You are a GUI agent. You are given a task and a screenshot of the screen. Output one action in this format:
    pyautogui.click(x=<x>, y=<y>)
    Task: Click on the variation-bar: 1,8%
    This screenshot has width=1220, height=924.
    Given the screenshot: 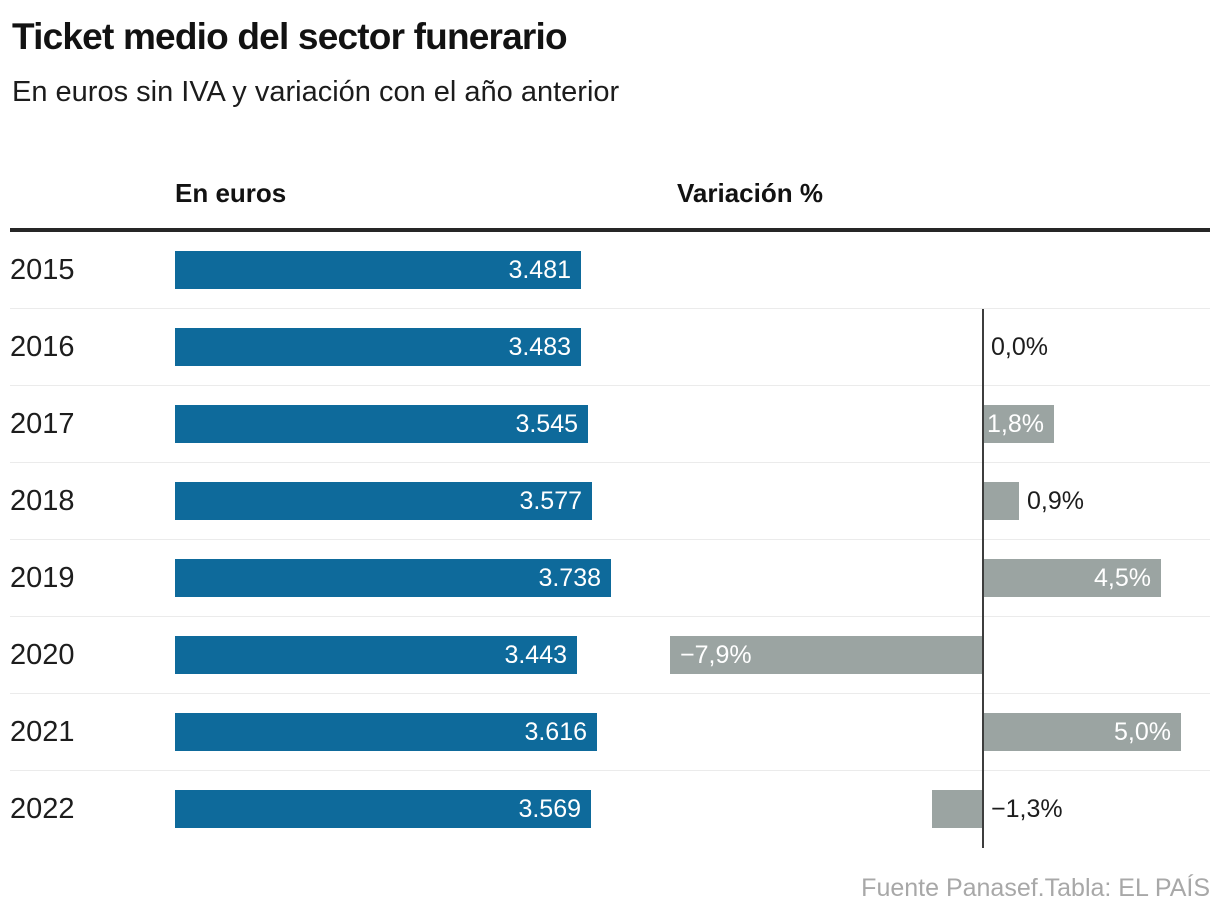 What is the action you would take?
    pyautogui.click(x=1018, y=424)
    